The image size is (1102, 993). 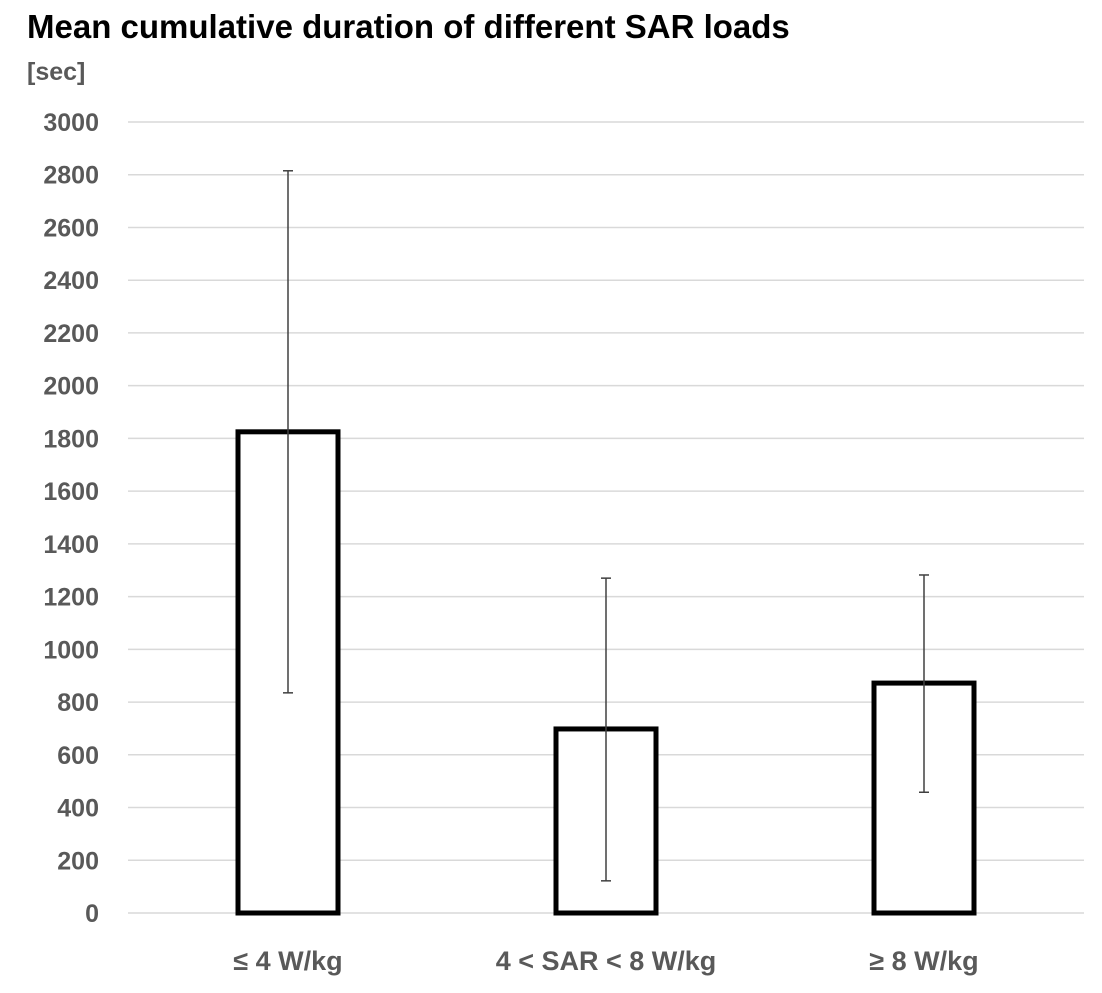 I want to click on x-category-label-3: ≥ 8 W/kg, so click(x=923, y=961).